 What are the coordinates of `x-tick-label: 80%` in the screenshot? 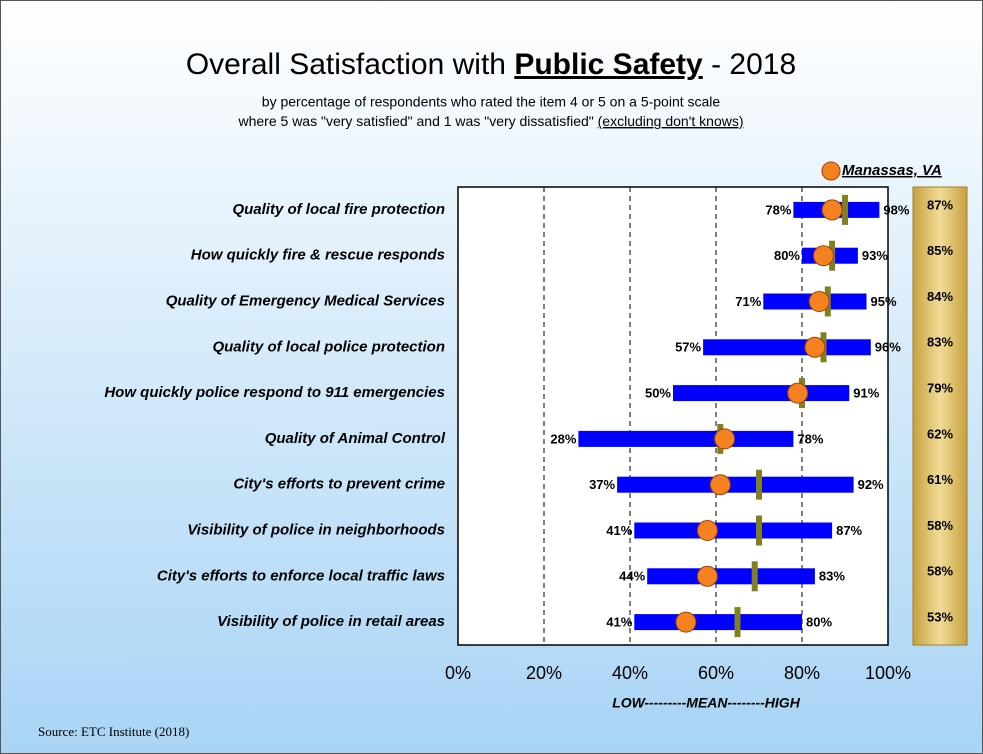 It's located at (802, 673).